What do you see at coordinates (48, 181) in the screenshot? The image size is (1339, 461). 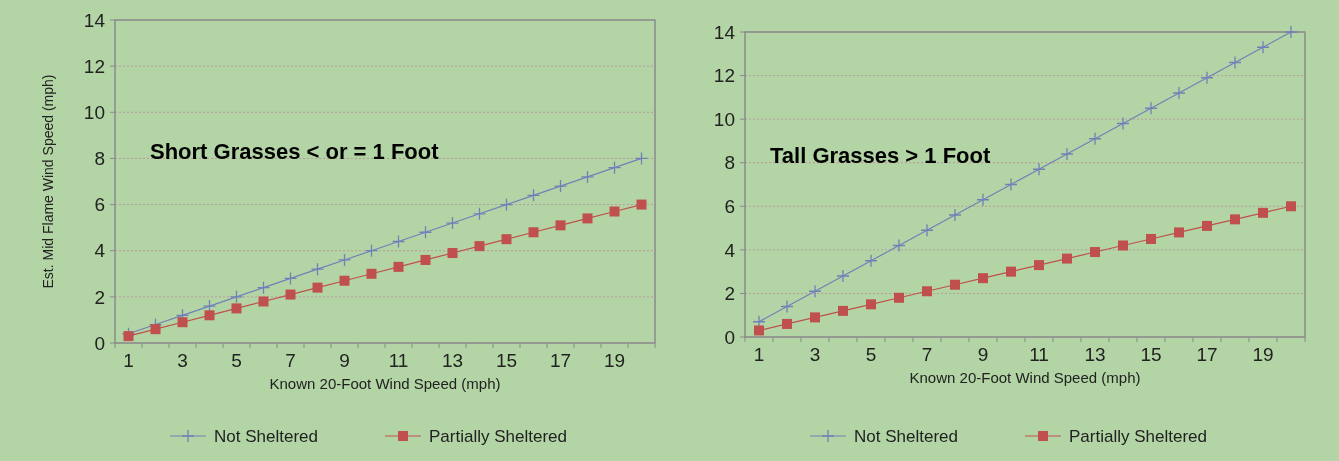 I see `y-axis-title: Est. Mid Flame Wind Speed (mph)` at bounding box center [48, 181].